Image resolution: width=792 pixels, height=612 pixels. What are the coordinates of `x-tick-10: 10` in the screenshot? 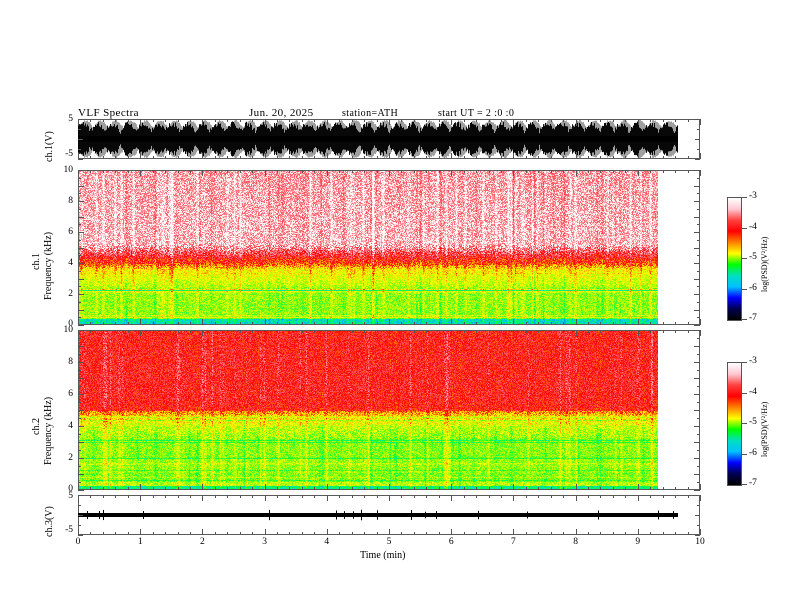 It's located at (700, 542).